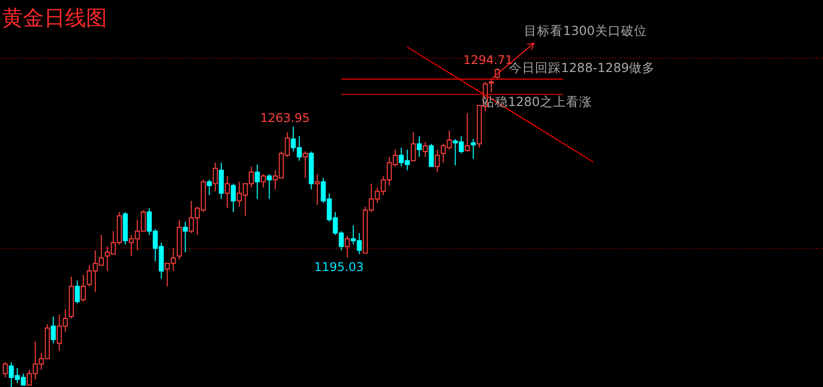 This screenshot has width=823, height=387. What do you see at coordinates (585, 30) in the screenshot?
I see `text: 目标看1300关口破位` at bounding box center [585, 30].